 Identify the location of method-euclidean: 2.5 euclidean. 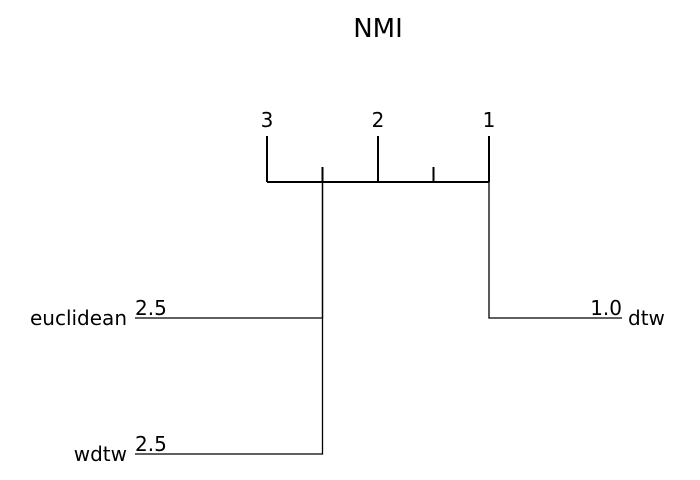
(177, 248).